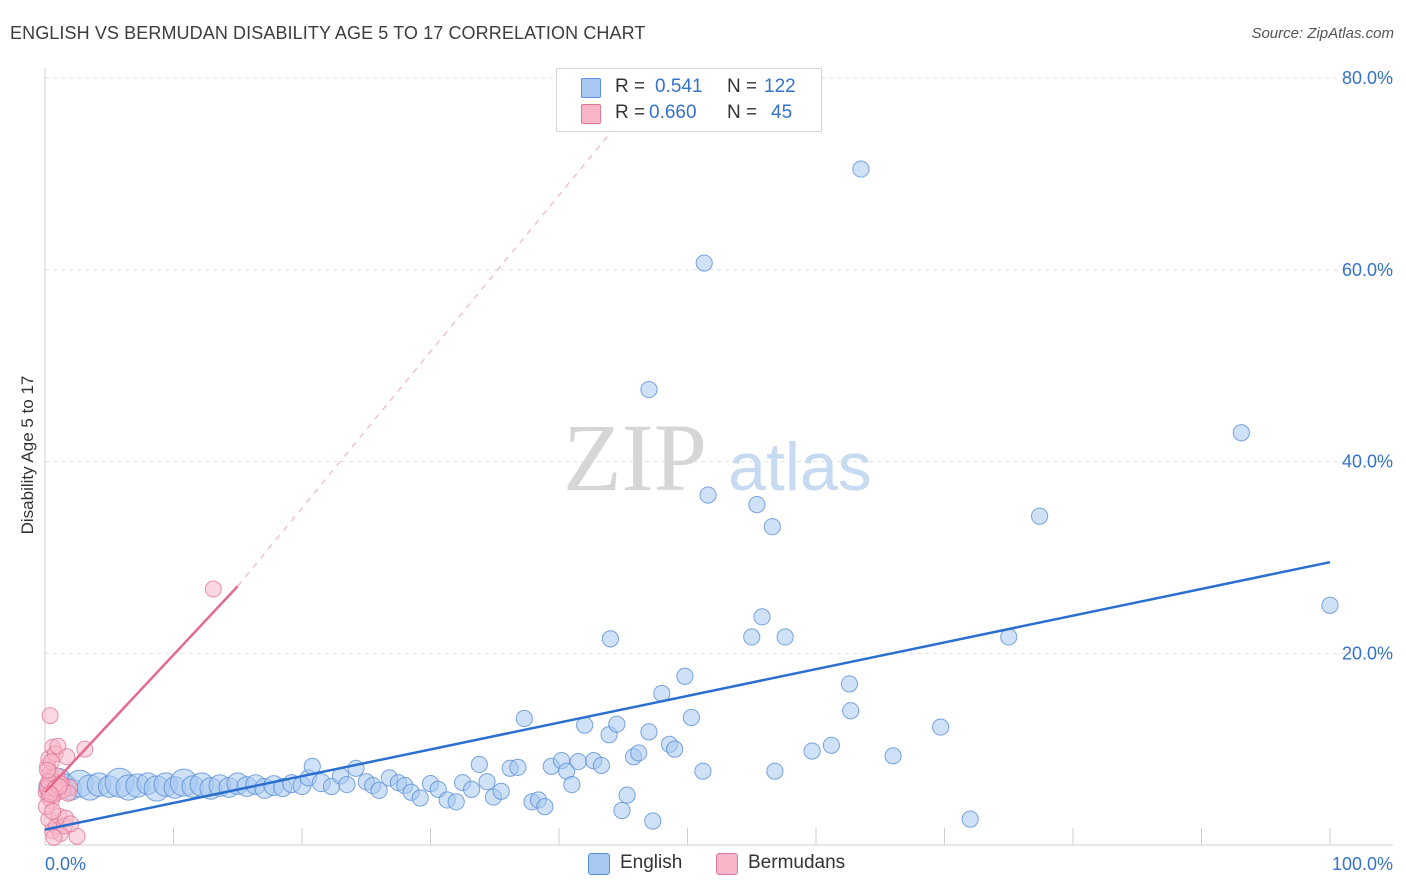  What do you see at coordinates (599, 864) in the screenshot?
I see `bottom-english-swatch` at bounding box center [599, 864].